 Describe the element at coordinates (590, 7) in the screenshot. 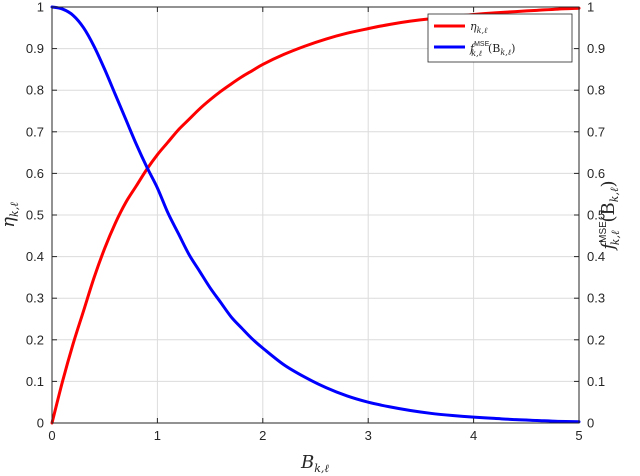

I see `y-right-tick-label: 1` at that location.